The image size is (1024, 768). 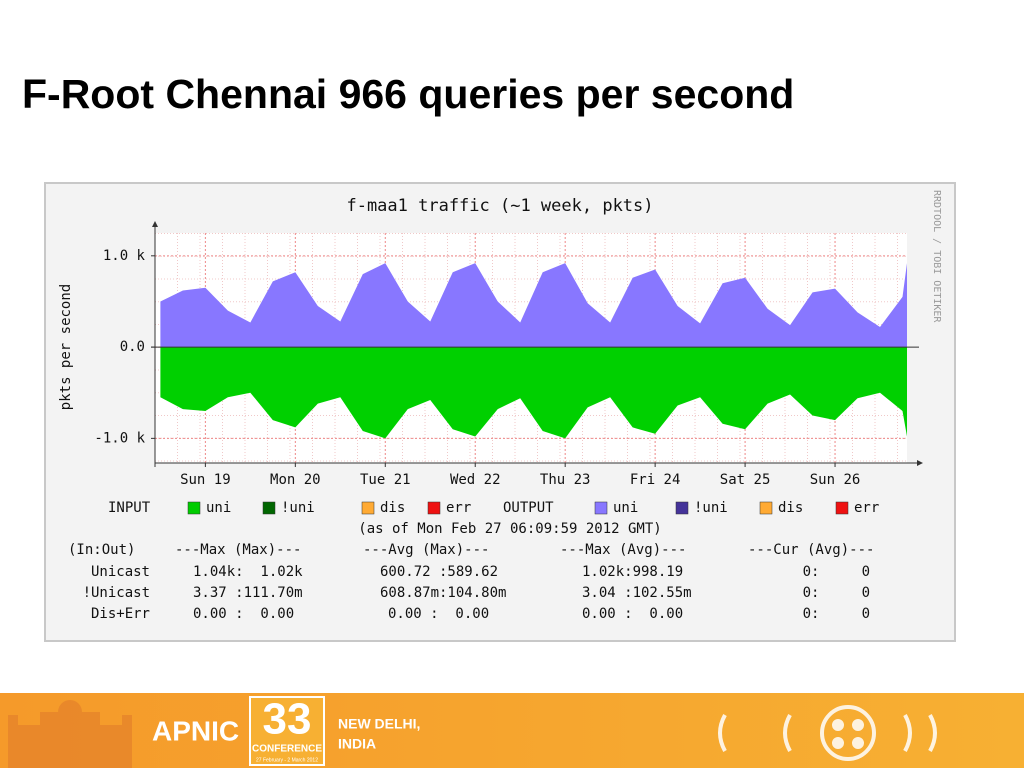 I want to click on fort-silhouette, so click(x=70, y=734).